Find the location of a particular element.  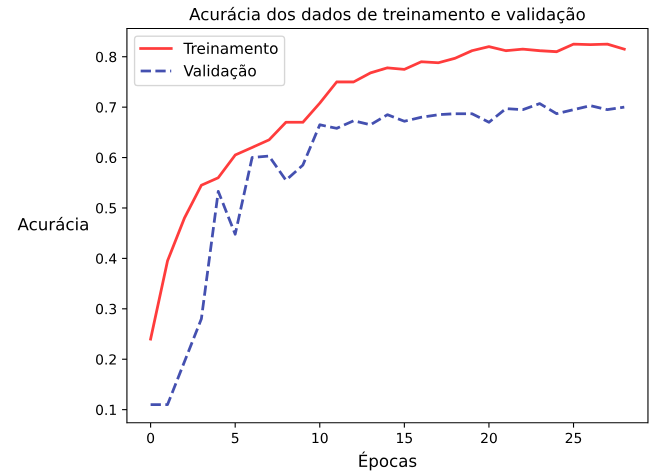

y-tick-label: 0.2 is located at coordinates (106, 359).